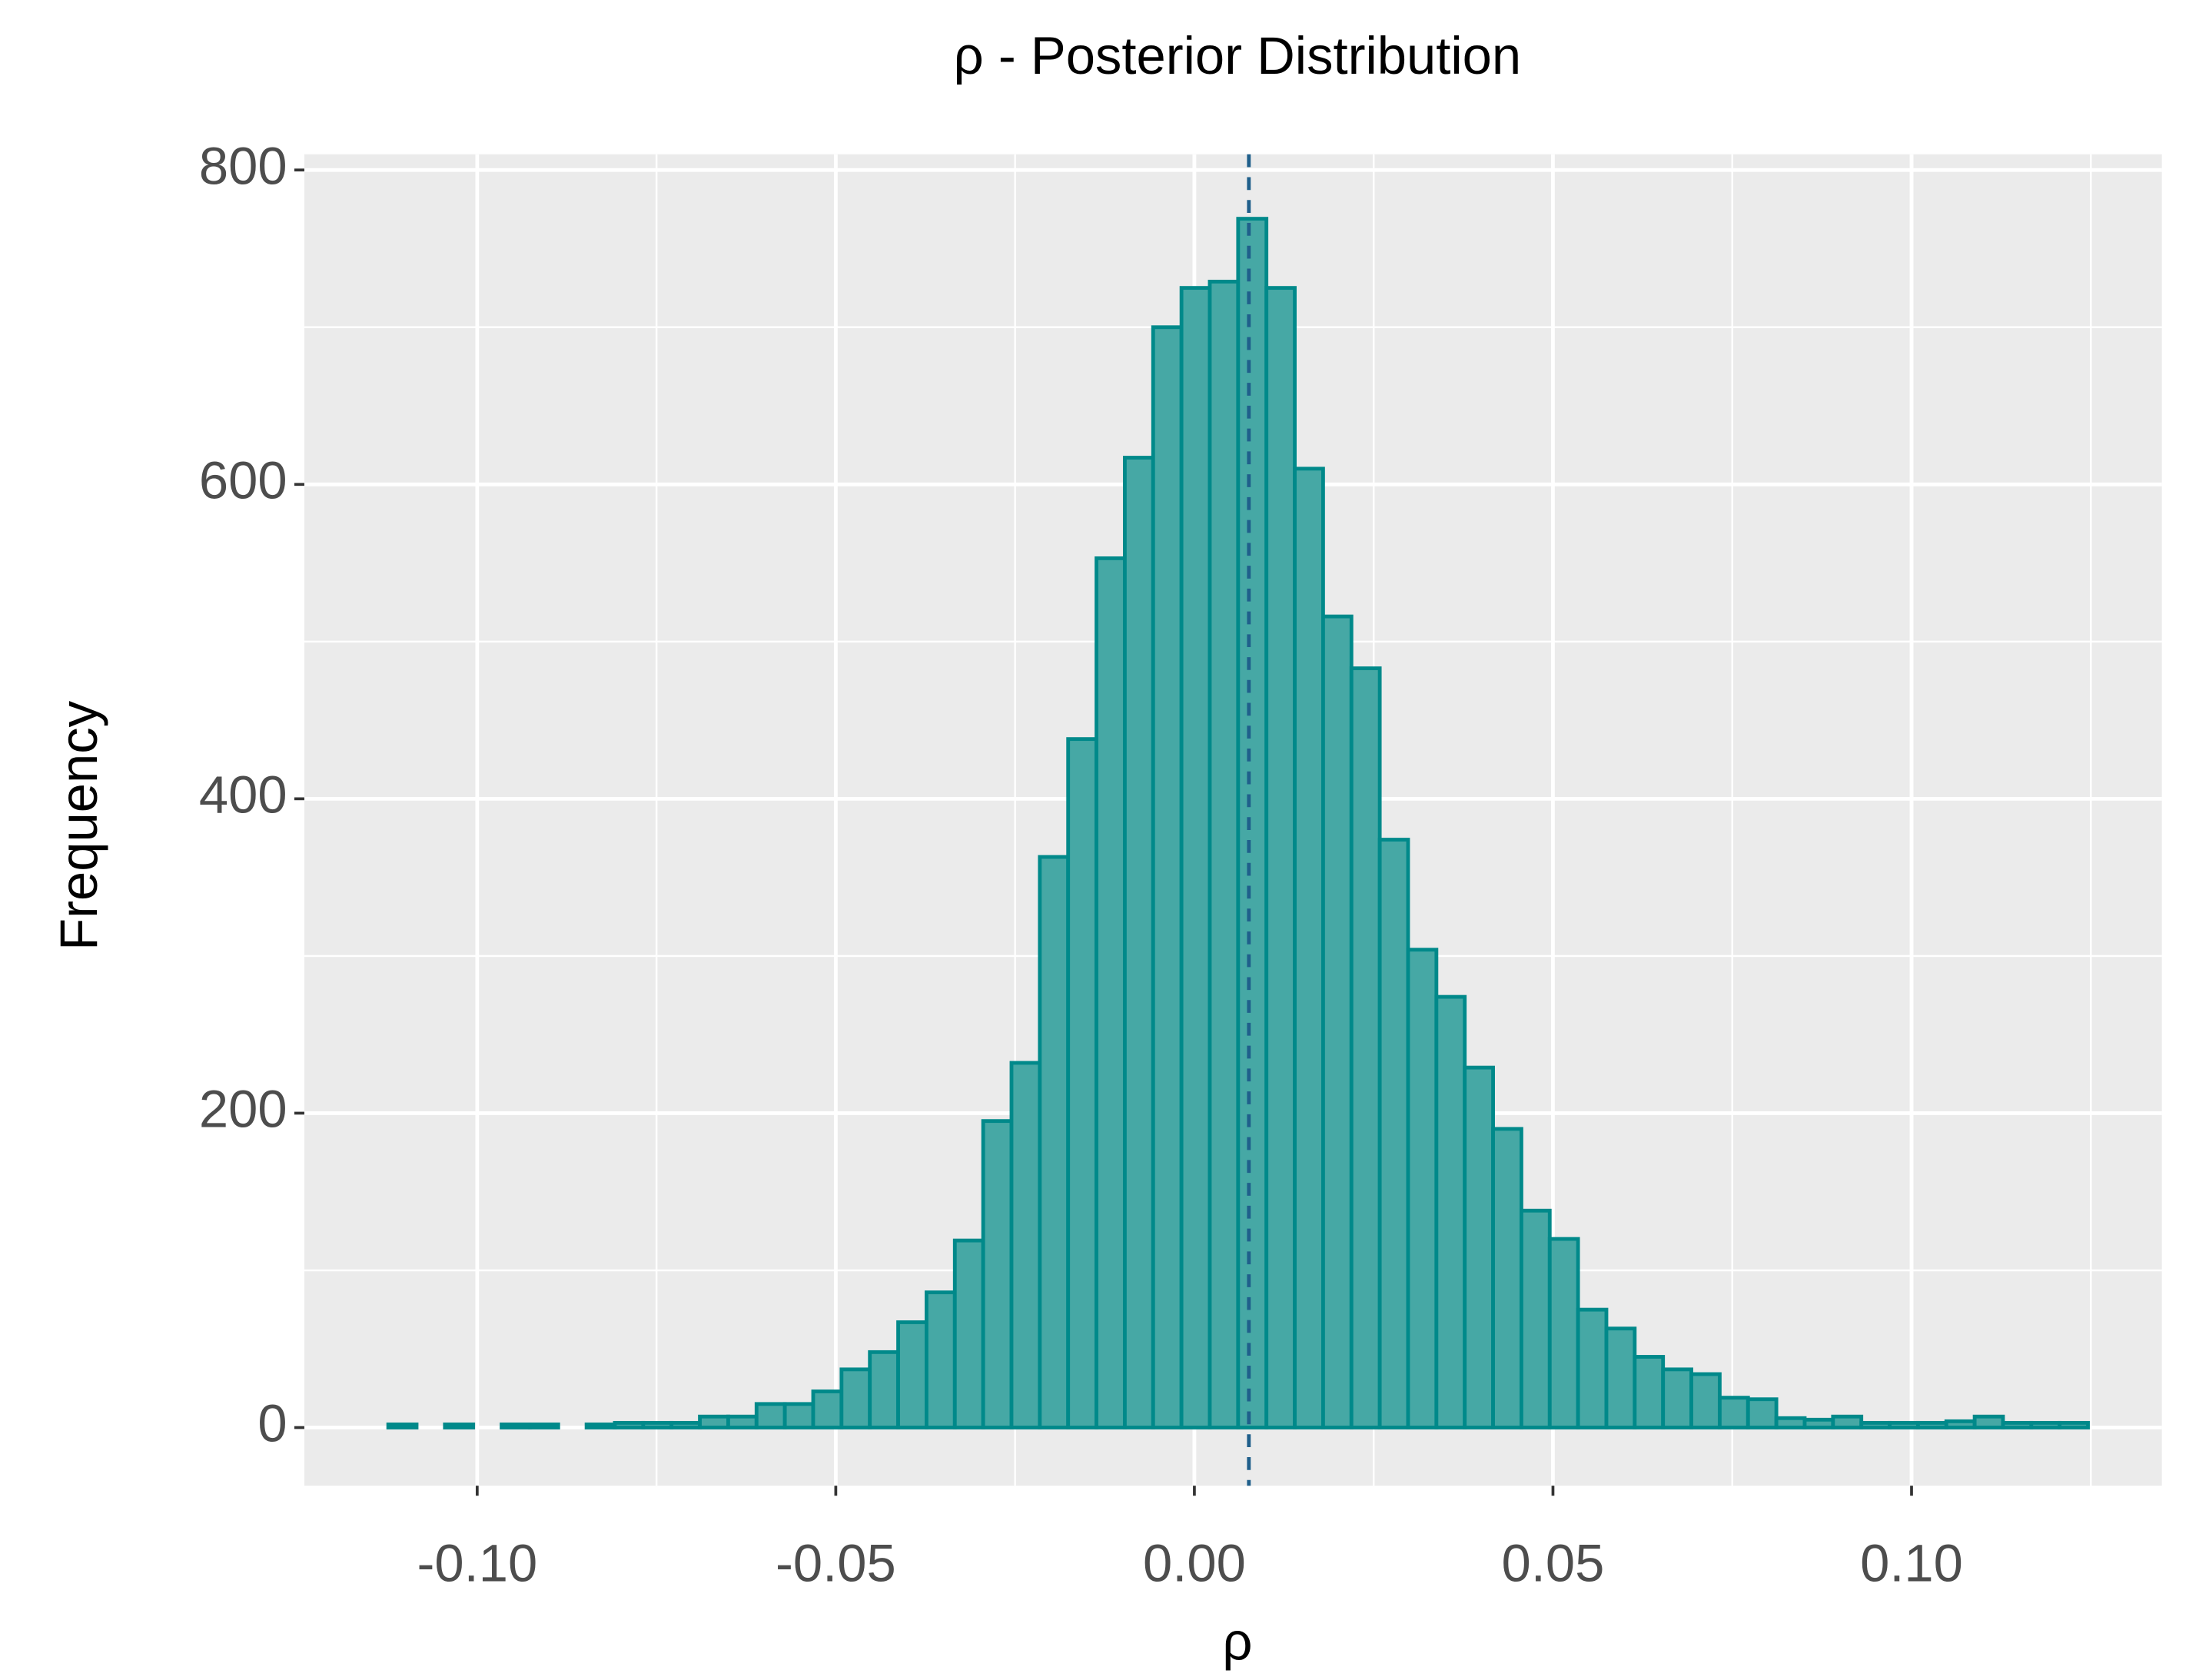 This screenshot has width=2209, height=1680. Describe the element at coordinates (1237, 1642) in the screenshot. I see `x-axis-title: ρ` at that location.